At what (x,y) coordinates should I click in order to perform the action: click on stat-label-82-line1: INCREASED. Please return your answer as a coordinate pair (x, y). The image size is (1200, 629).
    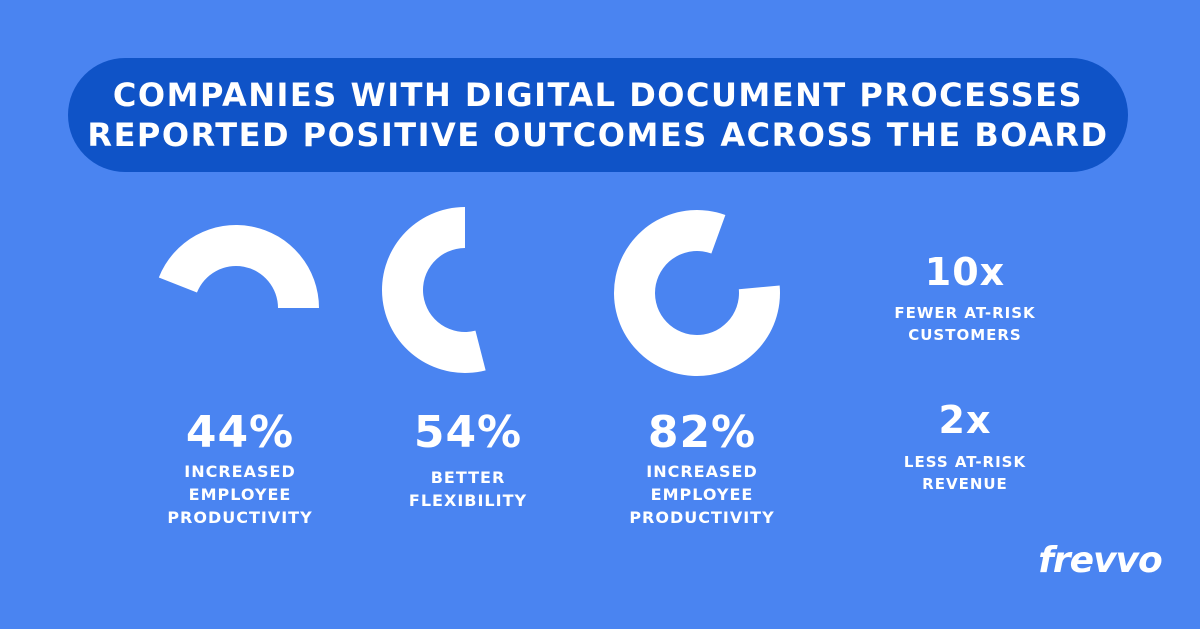
    Looking at the image, I should click on (702, 471).